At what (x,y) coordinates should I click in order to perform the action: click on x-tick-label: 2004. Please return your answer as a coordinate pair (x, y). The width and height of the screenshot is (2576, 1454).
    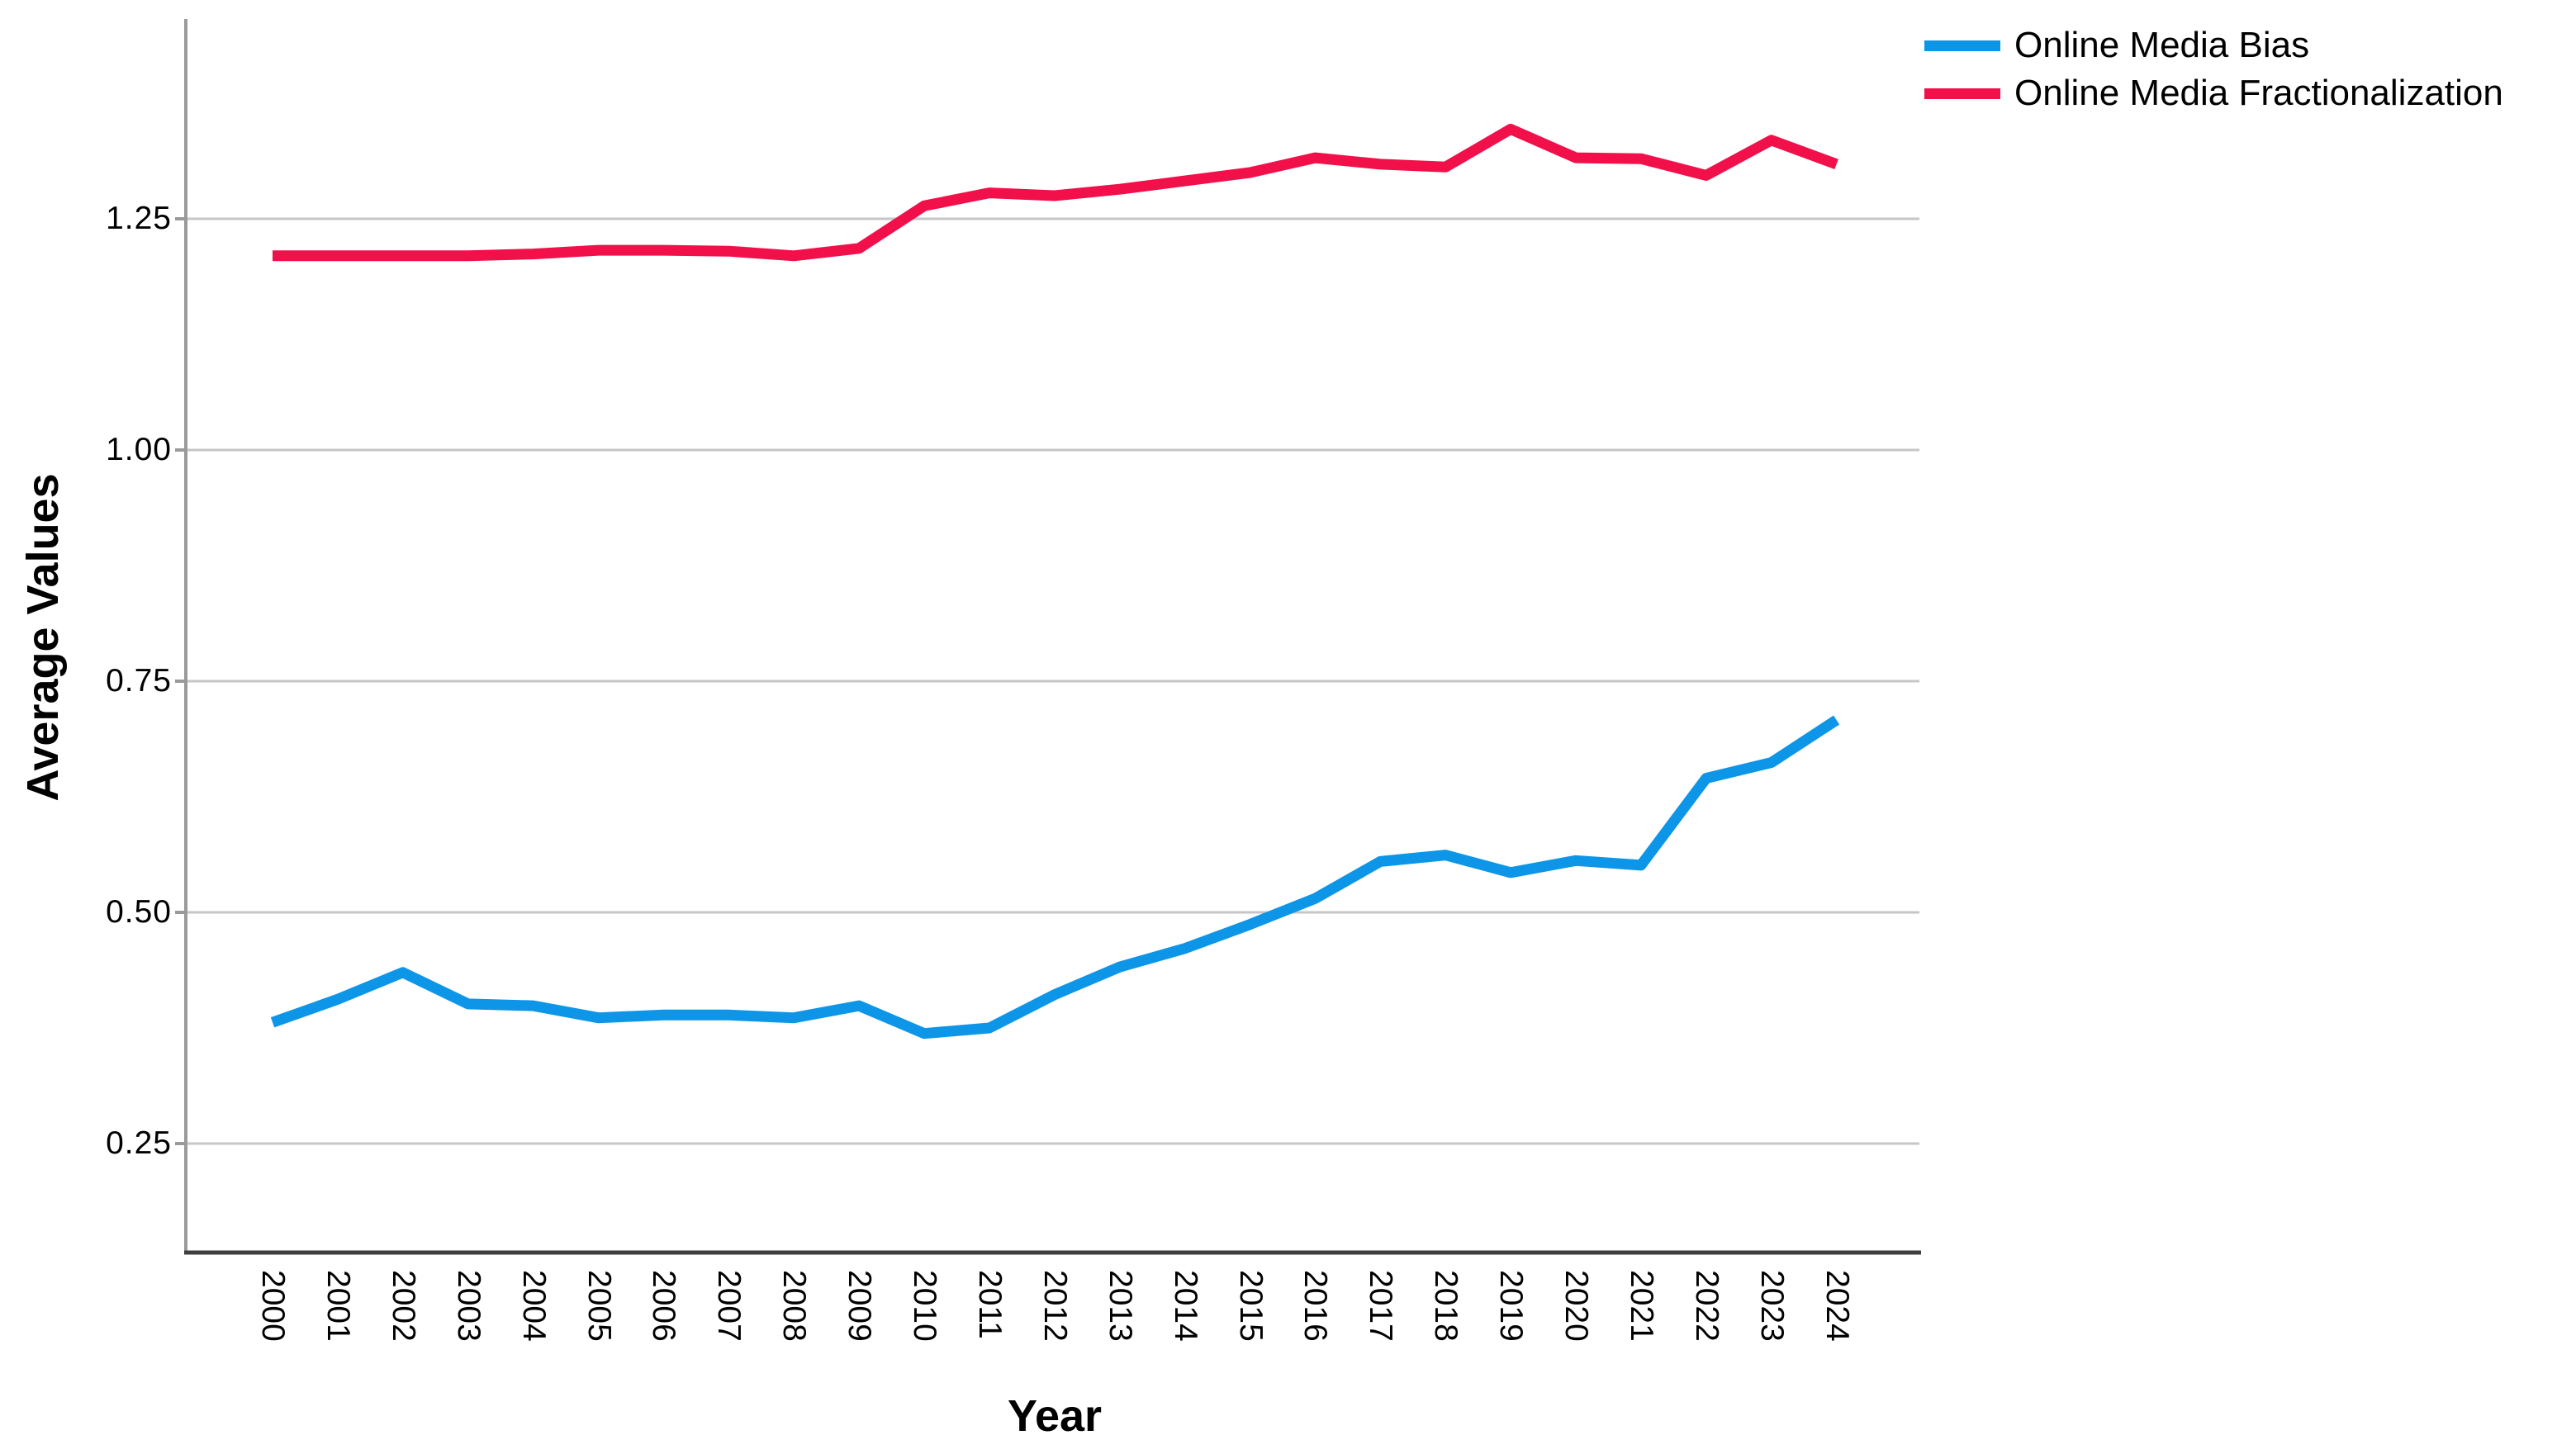
    Looking at the image, I should click on (533, 1306).